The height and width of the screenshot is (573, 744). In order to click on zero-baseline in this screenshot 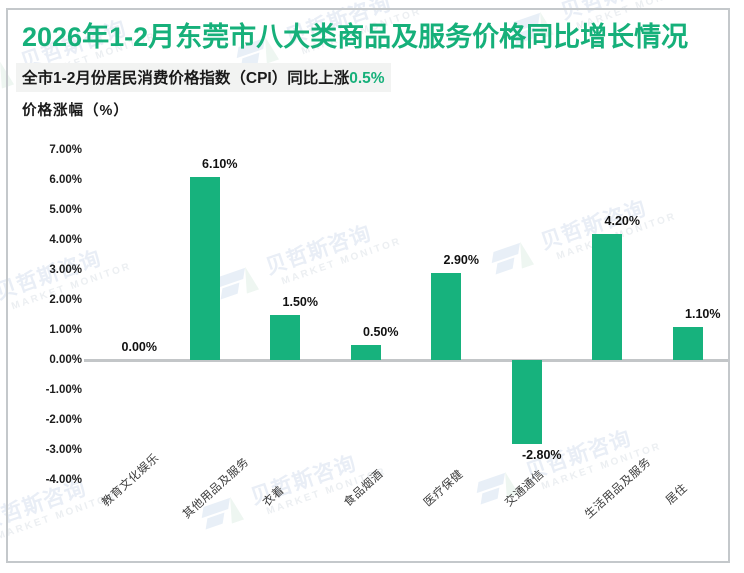, I will do `click(406, 360)`.